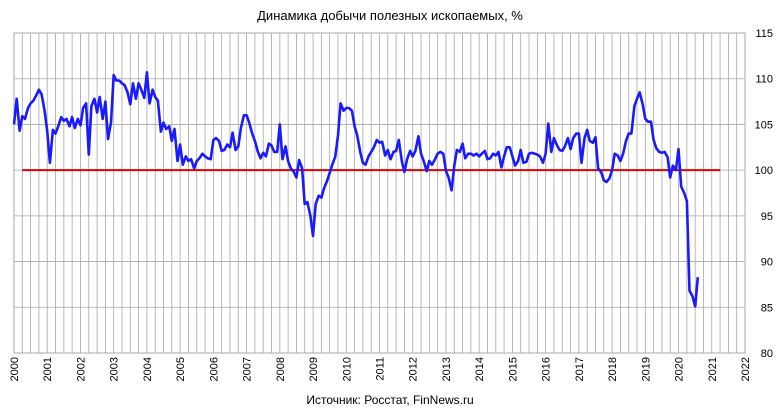  What do you see at coordinates (148, 369) in the screenshot?
I see `x-tick-label: 2004` at bounding box center [148, 369].